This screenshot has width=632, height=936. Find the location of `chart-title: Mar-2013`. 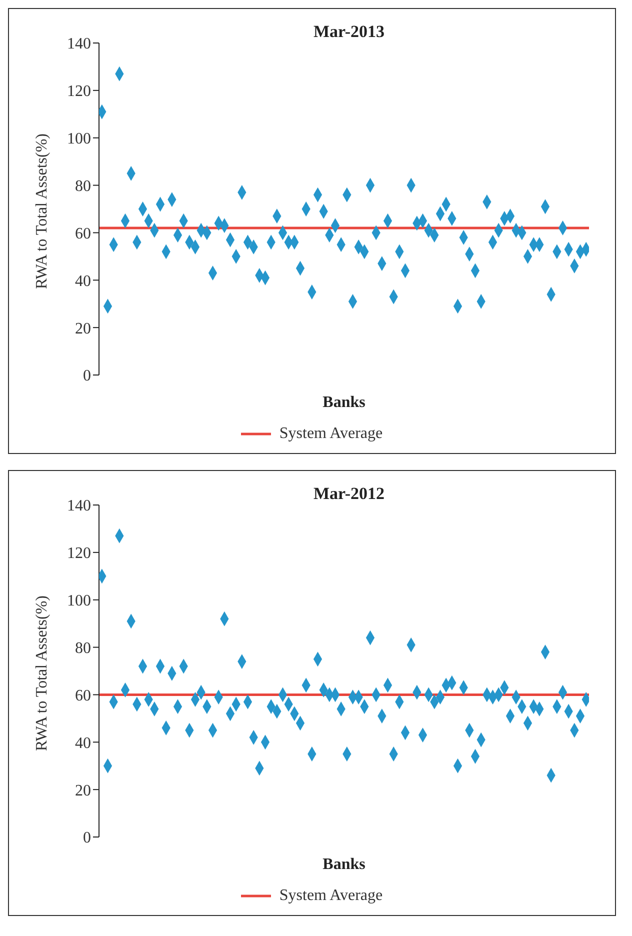

chart-title: Mar-2013 is located at coordinates (349, 31).